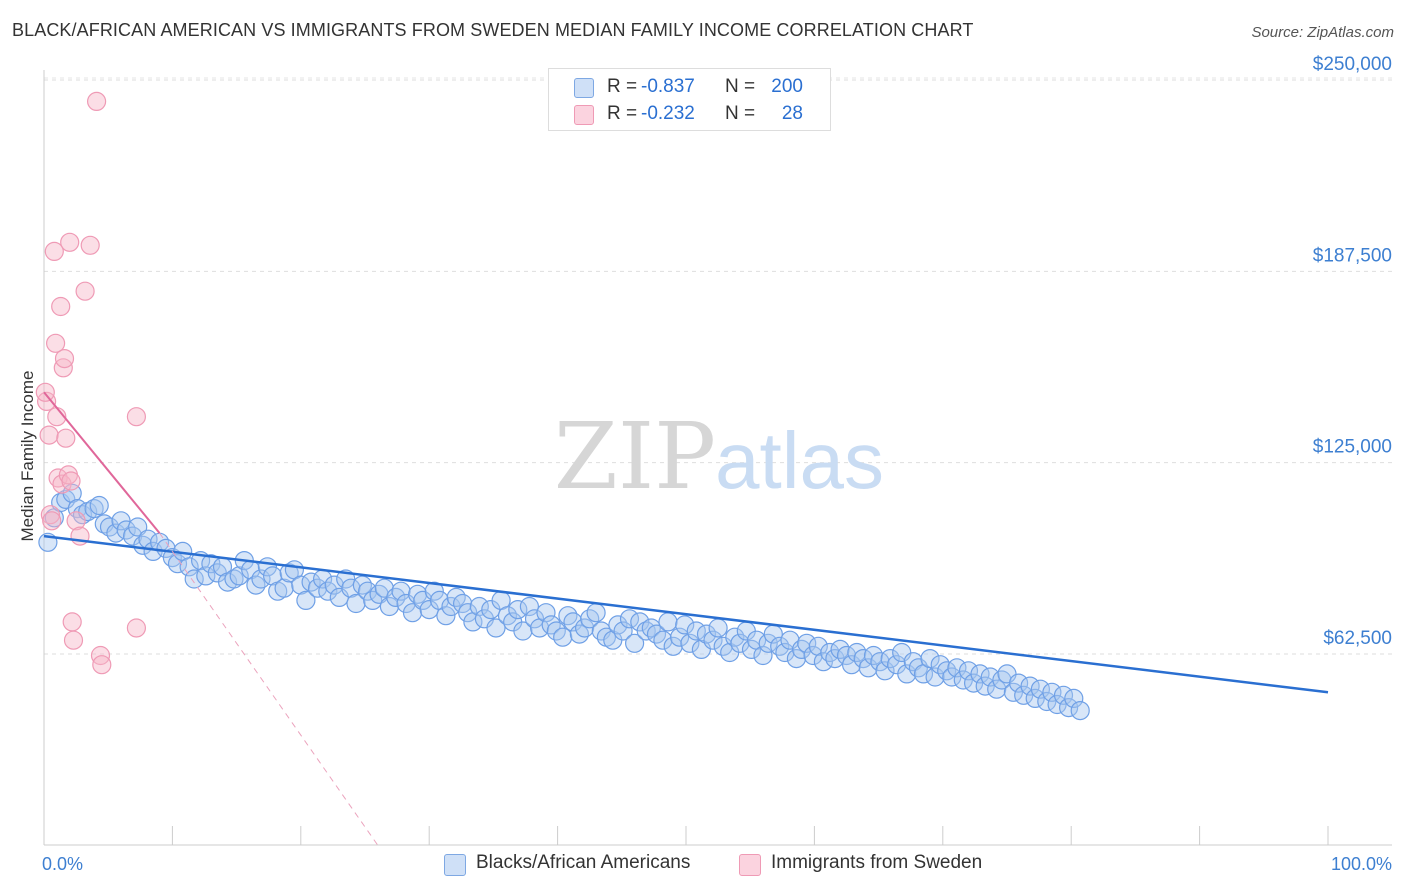  I want to click on y-tick-label: $187,500, so click(1352, 255).